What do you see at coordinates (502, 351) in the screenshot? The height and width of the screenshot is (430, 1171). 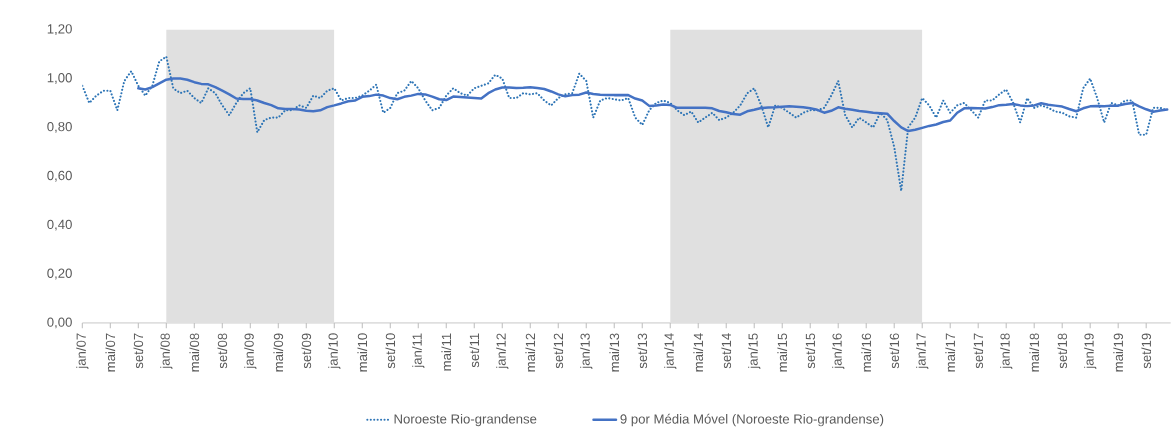 I see `x-tick-label: jan/12` at bounding box center [502, 351].